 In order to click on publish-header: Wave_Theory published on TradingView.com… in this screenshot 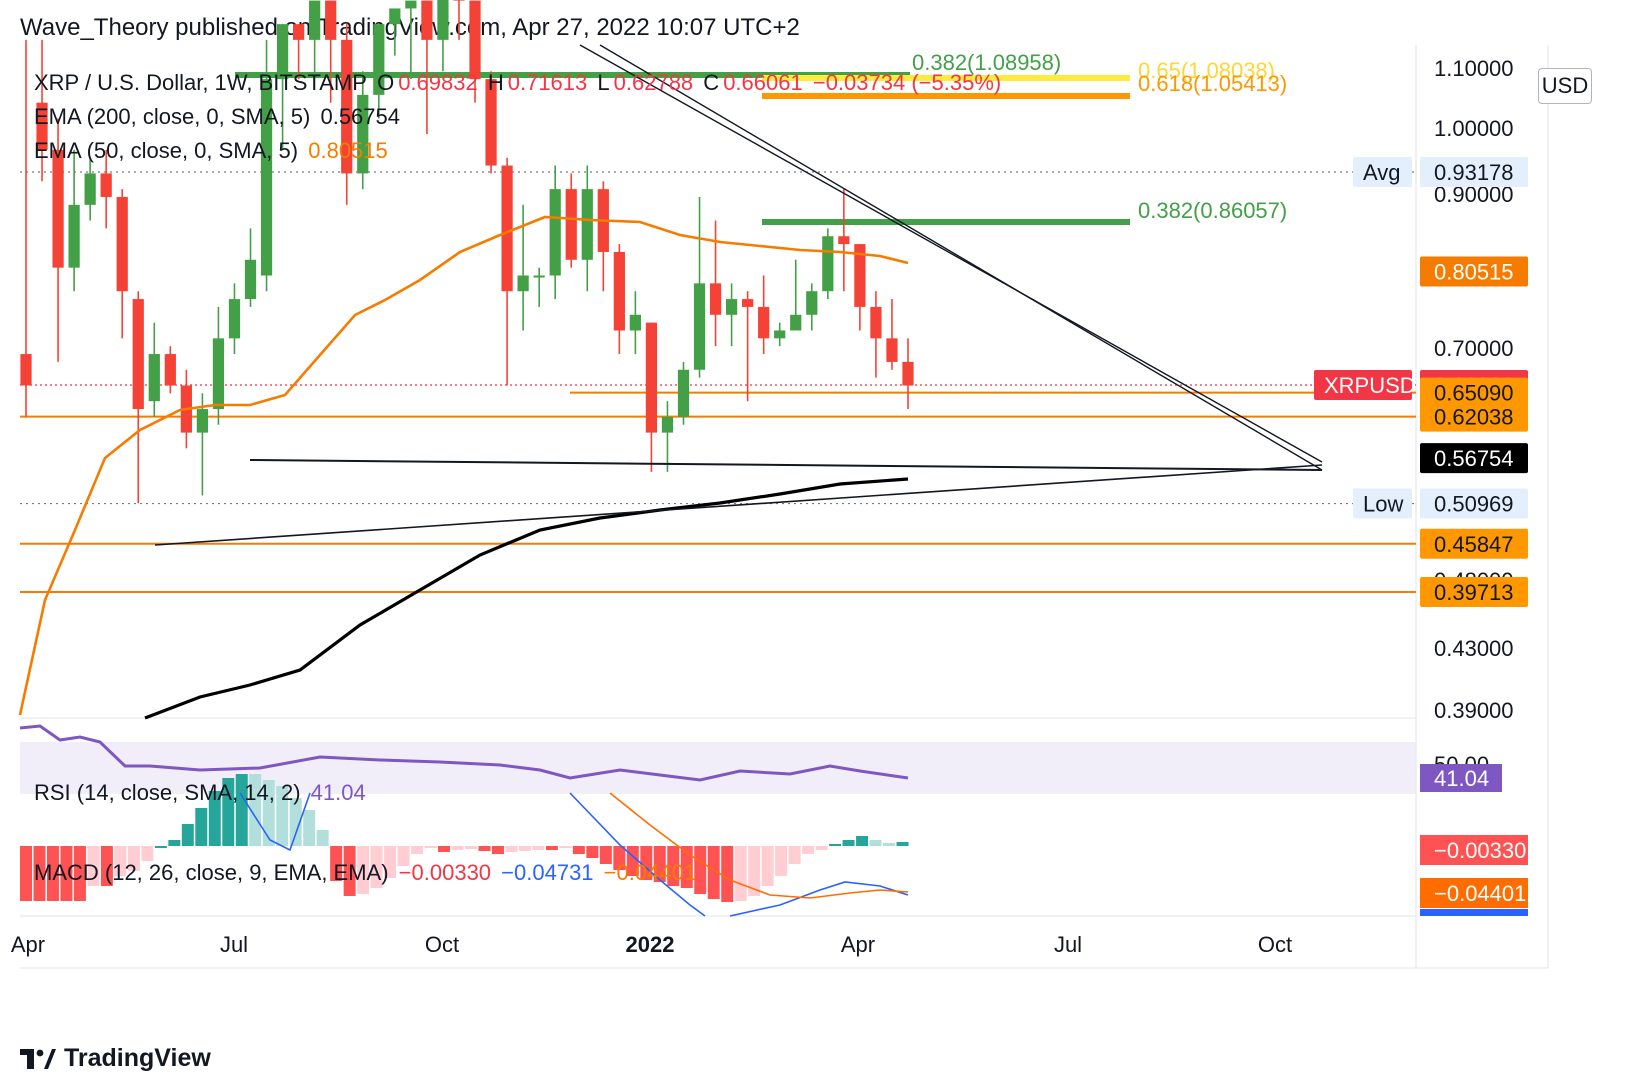, I will do `click(410, 27)`.